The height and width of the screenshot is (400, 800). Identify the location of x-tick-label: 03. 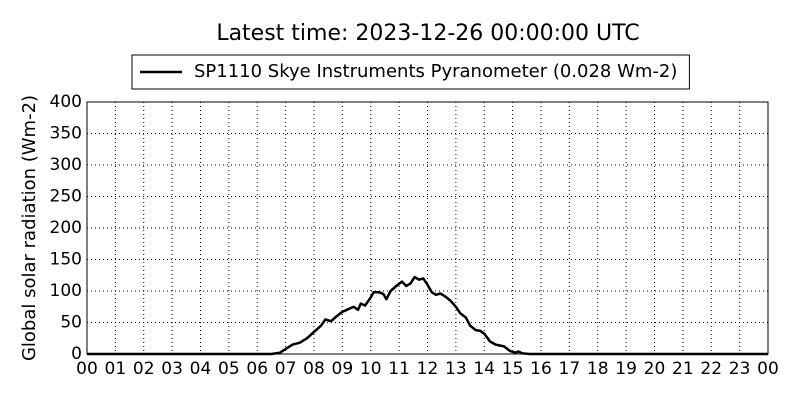
(172, 369).